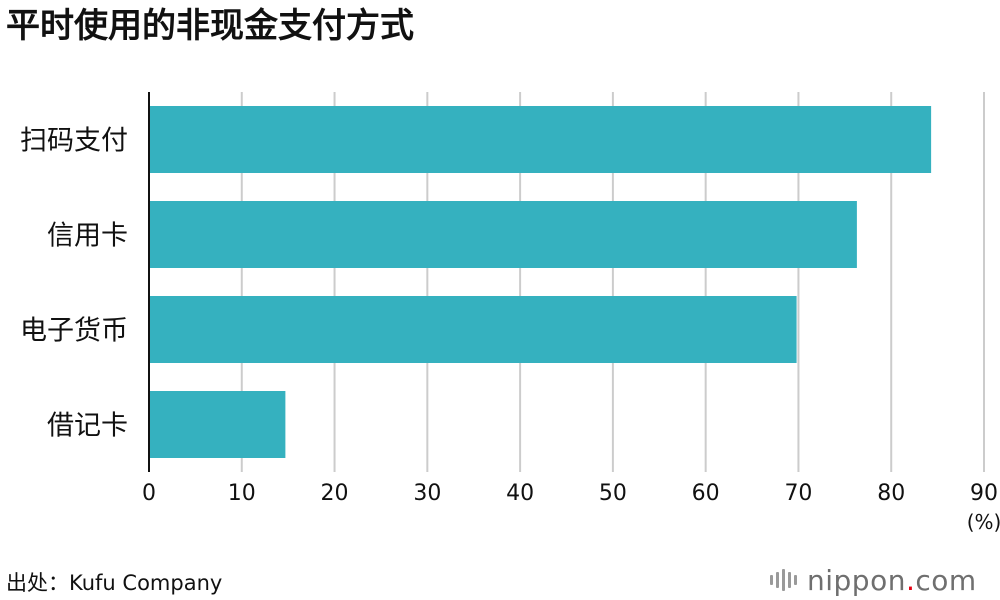 This screenshot has width=1000, height=600. What do you see at coordinates (74, 141) in the screenshot?
I see `category-label-0: 扫码支付` at bounding box center [74, 141].